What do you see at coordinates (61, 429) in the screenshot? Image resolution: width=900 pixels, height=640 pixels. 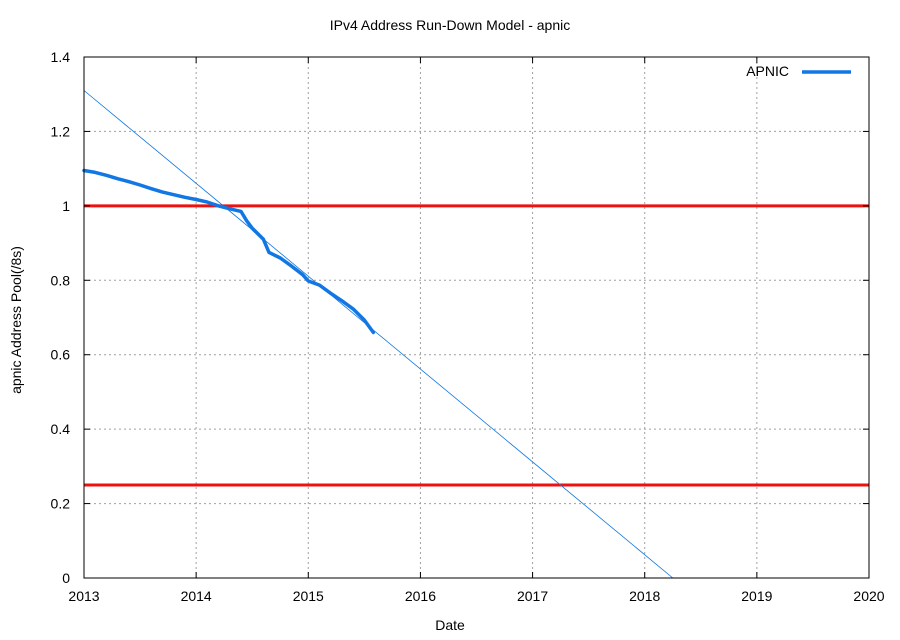 I see `y-tick-label: 0.4` at bounding box center [61, 429].